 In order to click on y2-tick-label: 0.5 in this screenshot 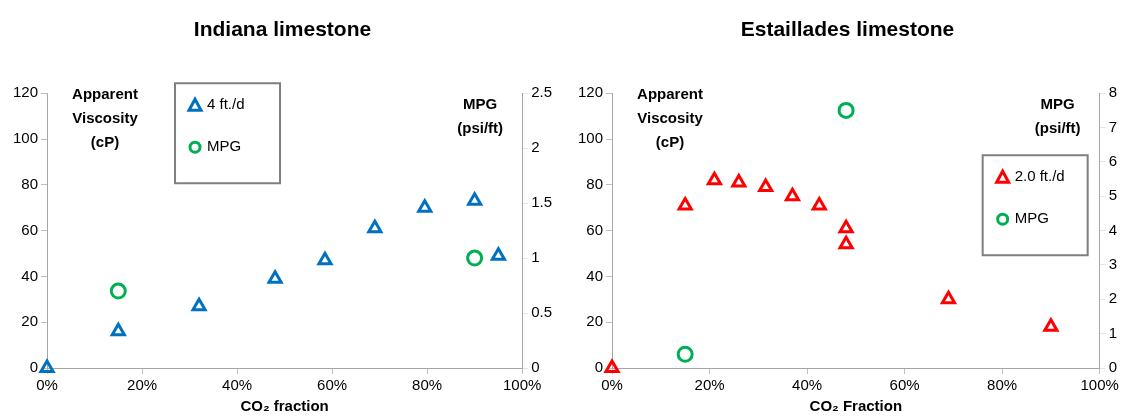, I will do `click(542, 312)`.